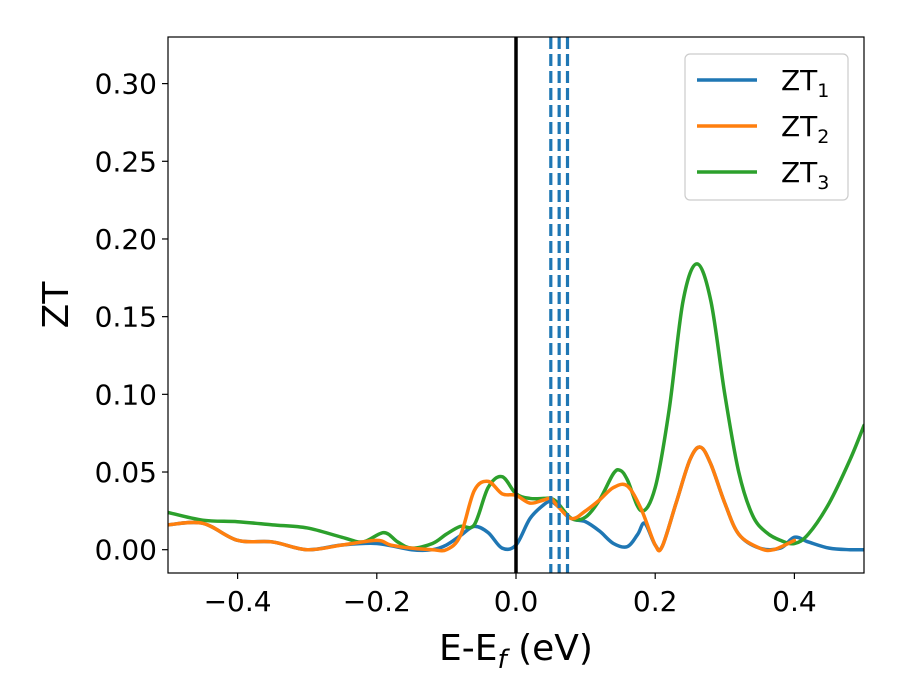  Describe the element at coordinates (655, 601) in the screenshot. I see `x-tick-label: 0.2` at that location.